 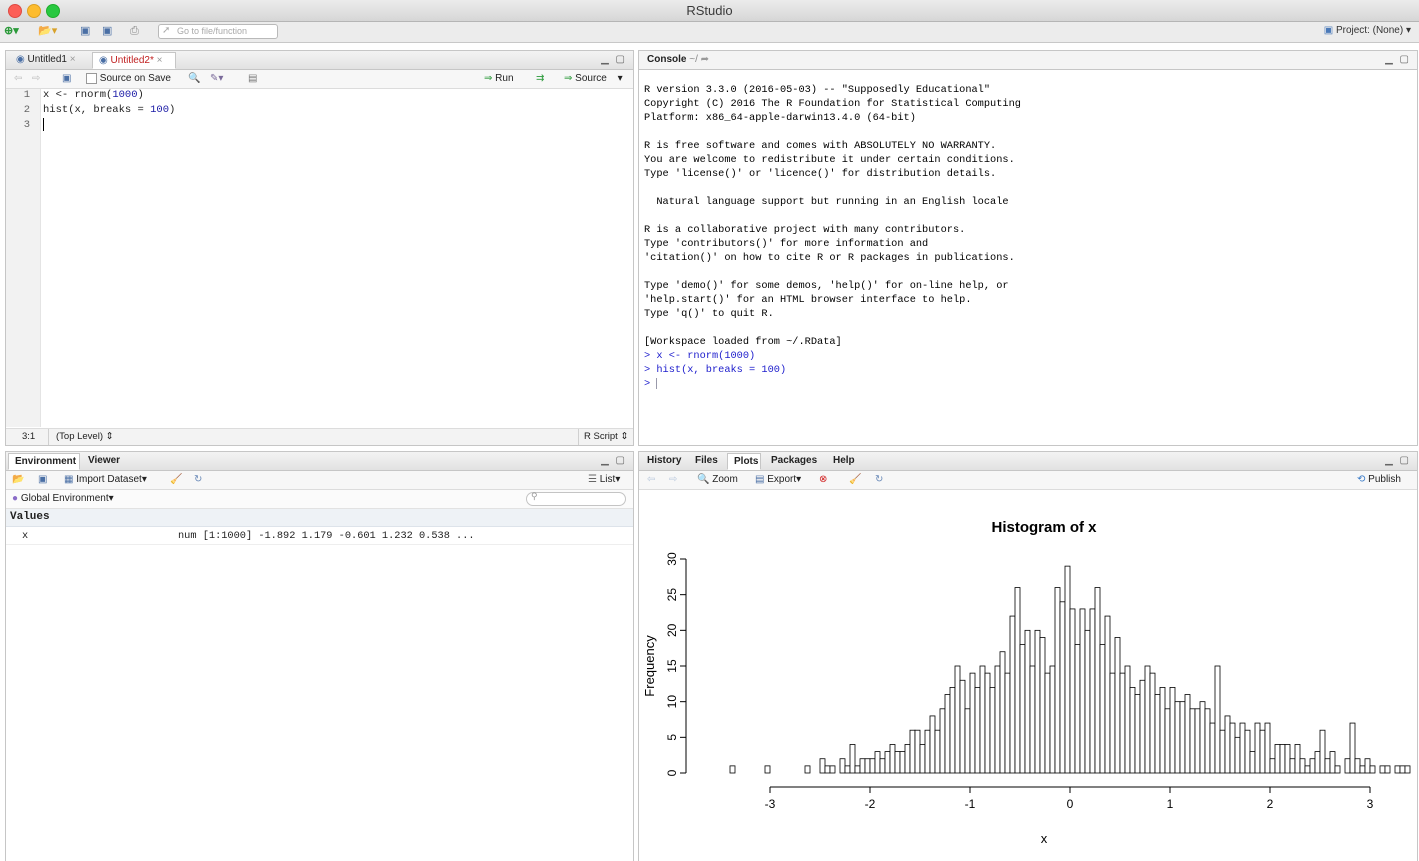 I want to click on console-prompt: >, so click(x=1030, y=384).